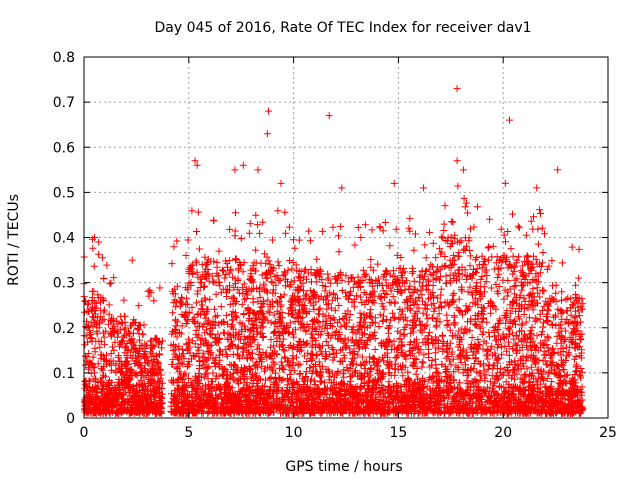  What do you see at coordinates (503, 433) in the screenshot?
I see `x-tick-label: 20` at bounding box center [503, 433].